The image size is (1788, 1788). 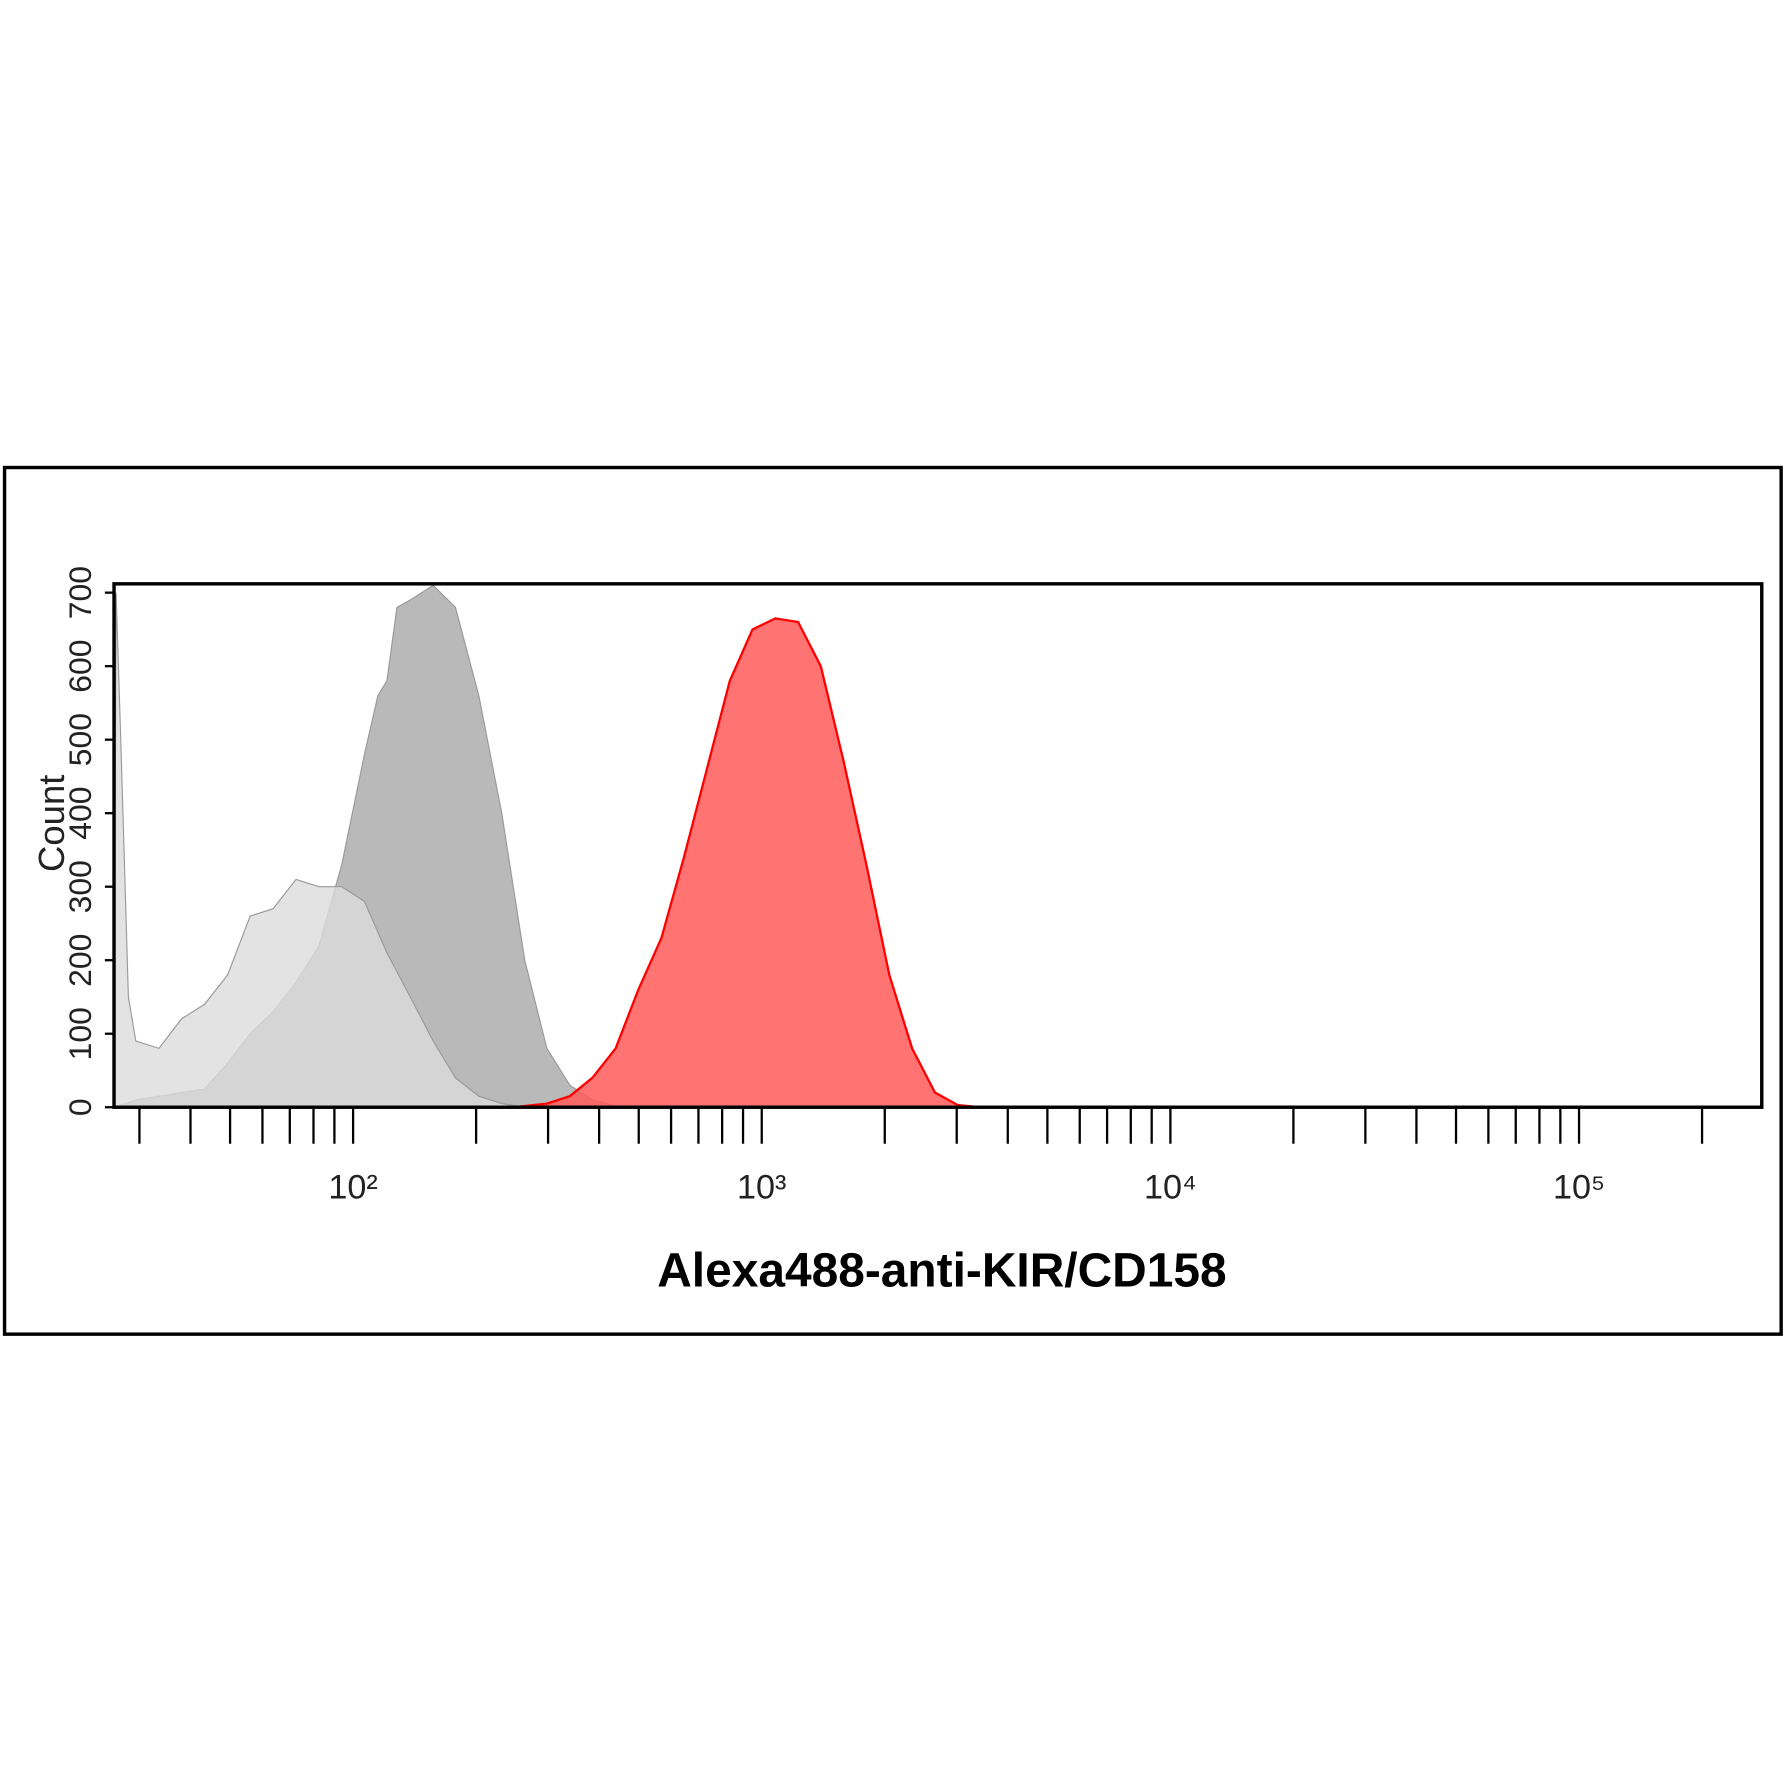 What do you see at coordinates (80, 886) in the screenshot?
I see `y-tick-label: 300` at bounding box center [80, 886].